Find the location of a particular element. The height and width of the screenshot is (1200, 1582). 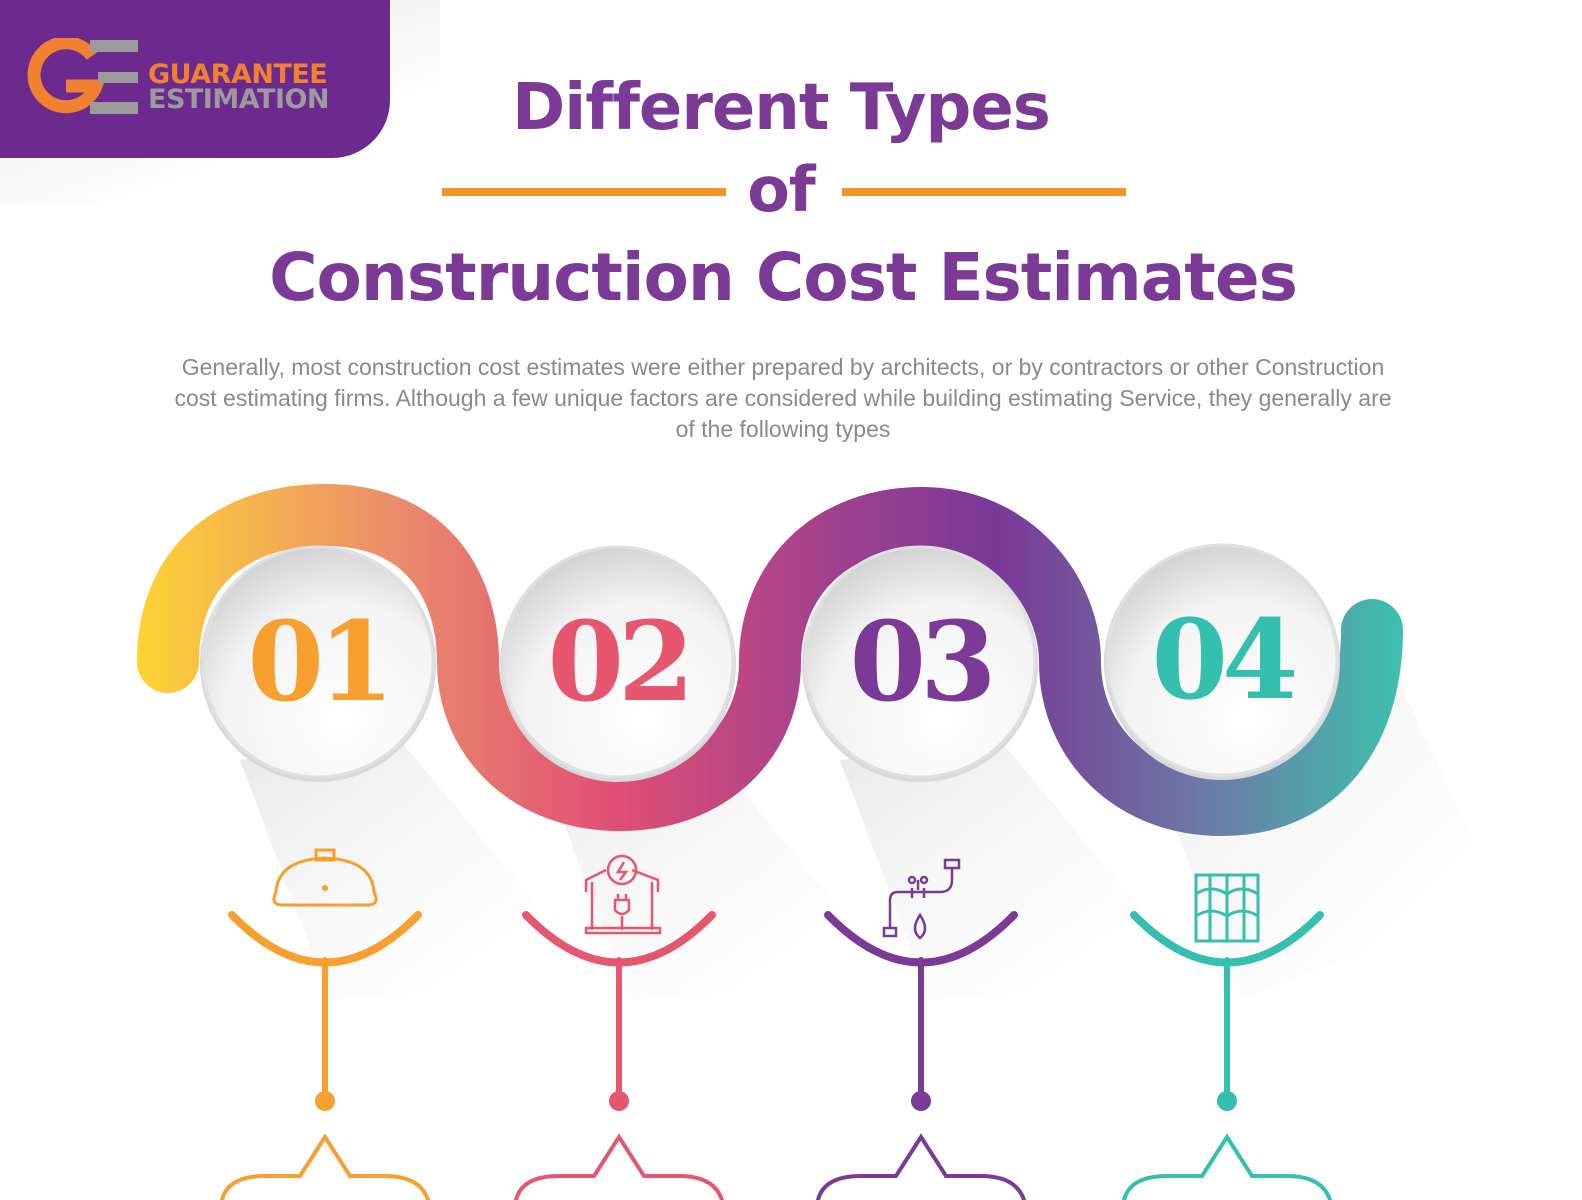

title-line3: Construction Cost Estimates is located at coordinates (783, 277).